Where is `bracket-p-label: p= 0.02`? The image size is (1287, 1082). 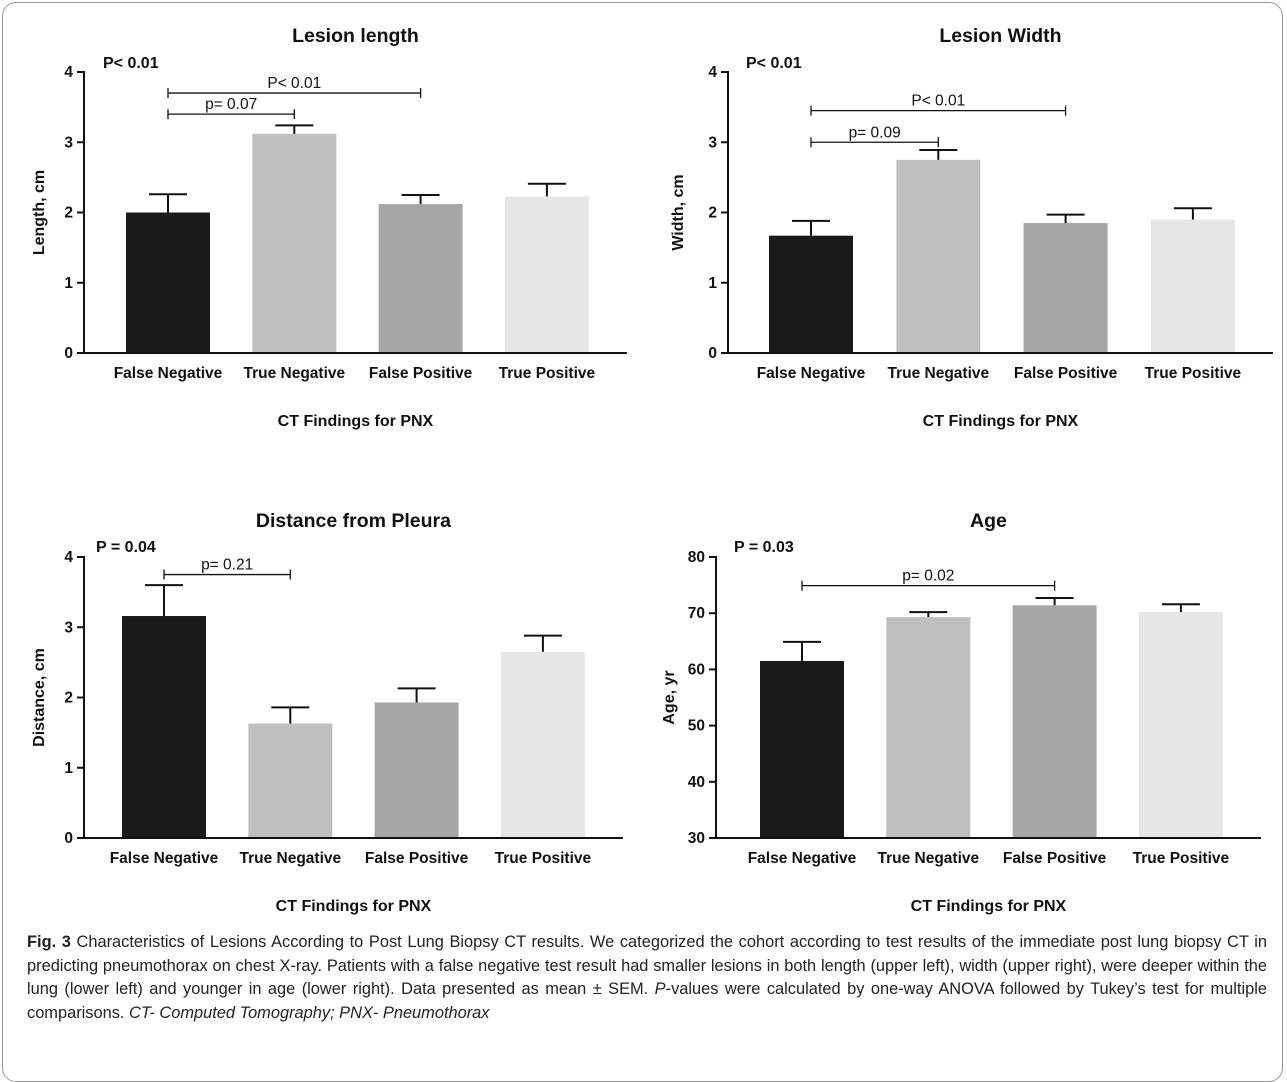 bracket-p-label: p= 0.02 is located at coordinates (928, 576).